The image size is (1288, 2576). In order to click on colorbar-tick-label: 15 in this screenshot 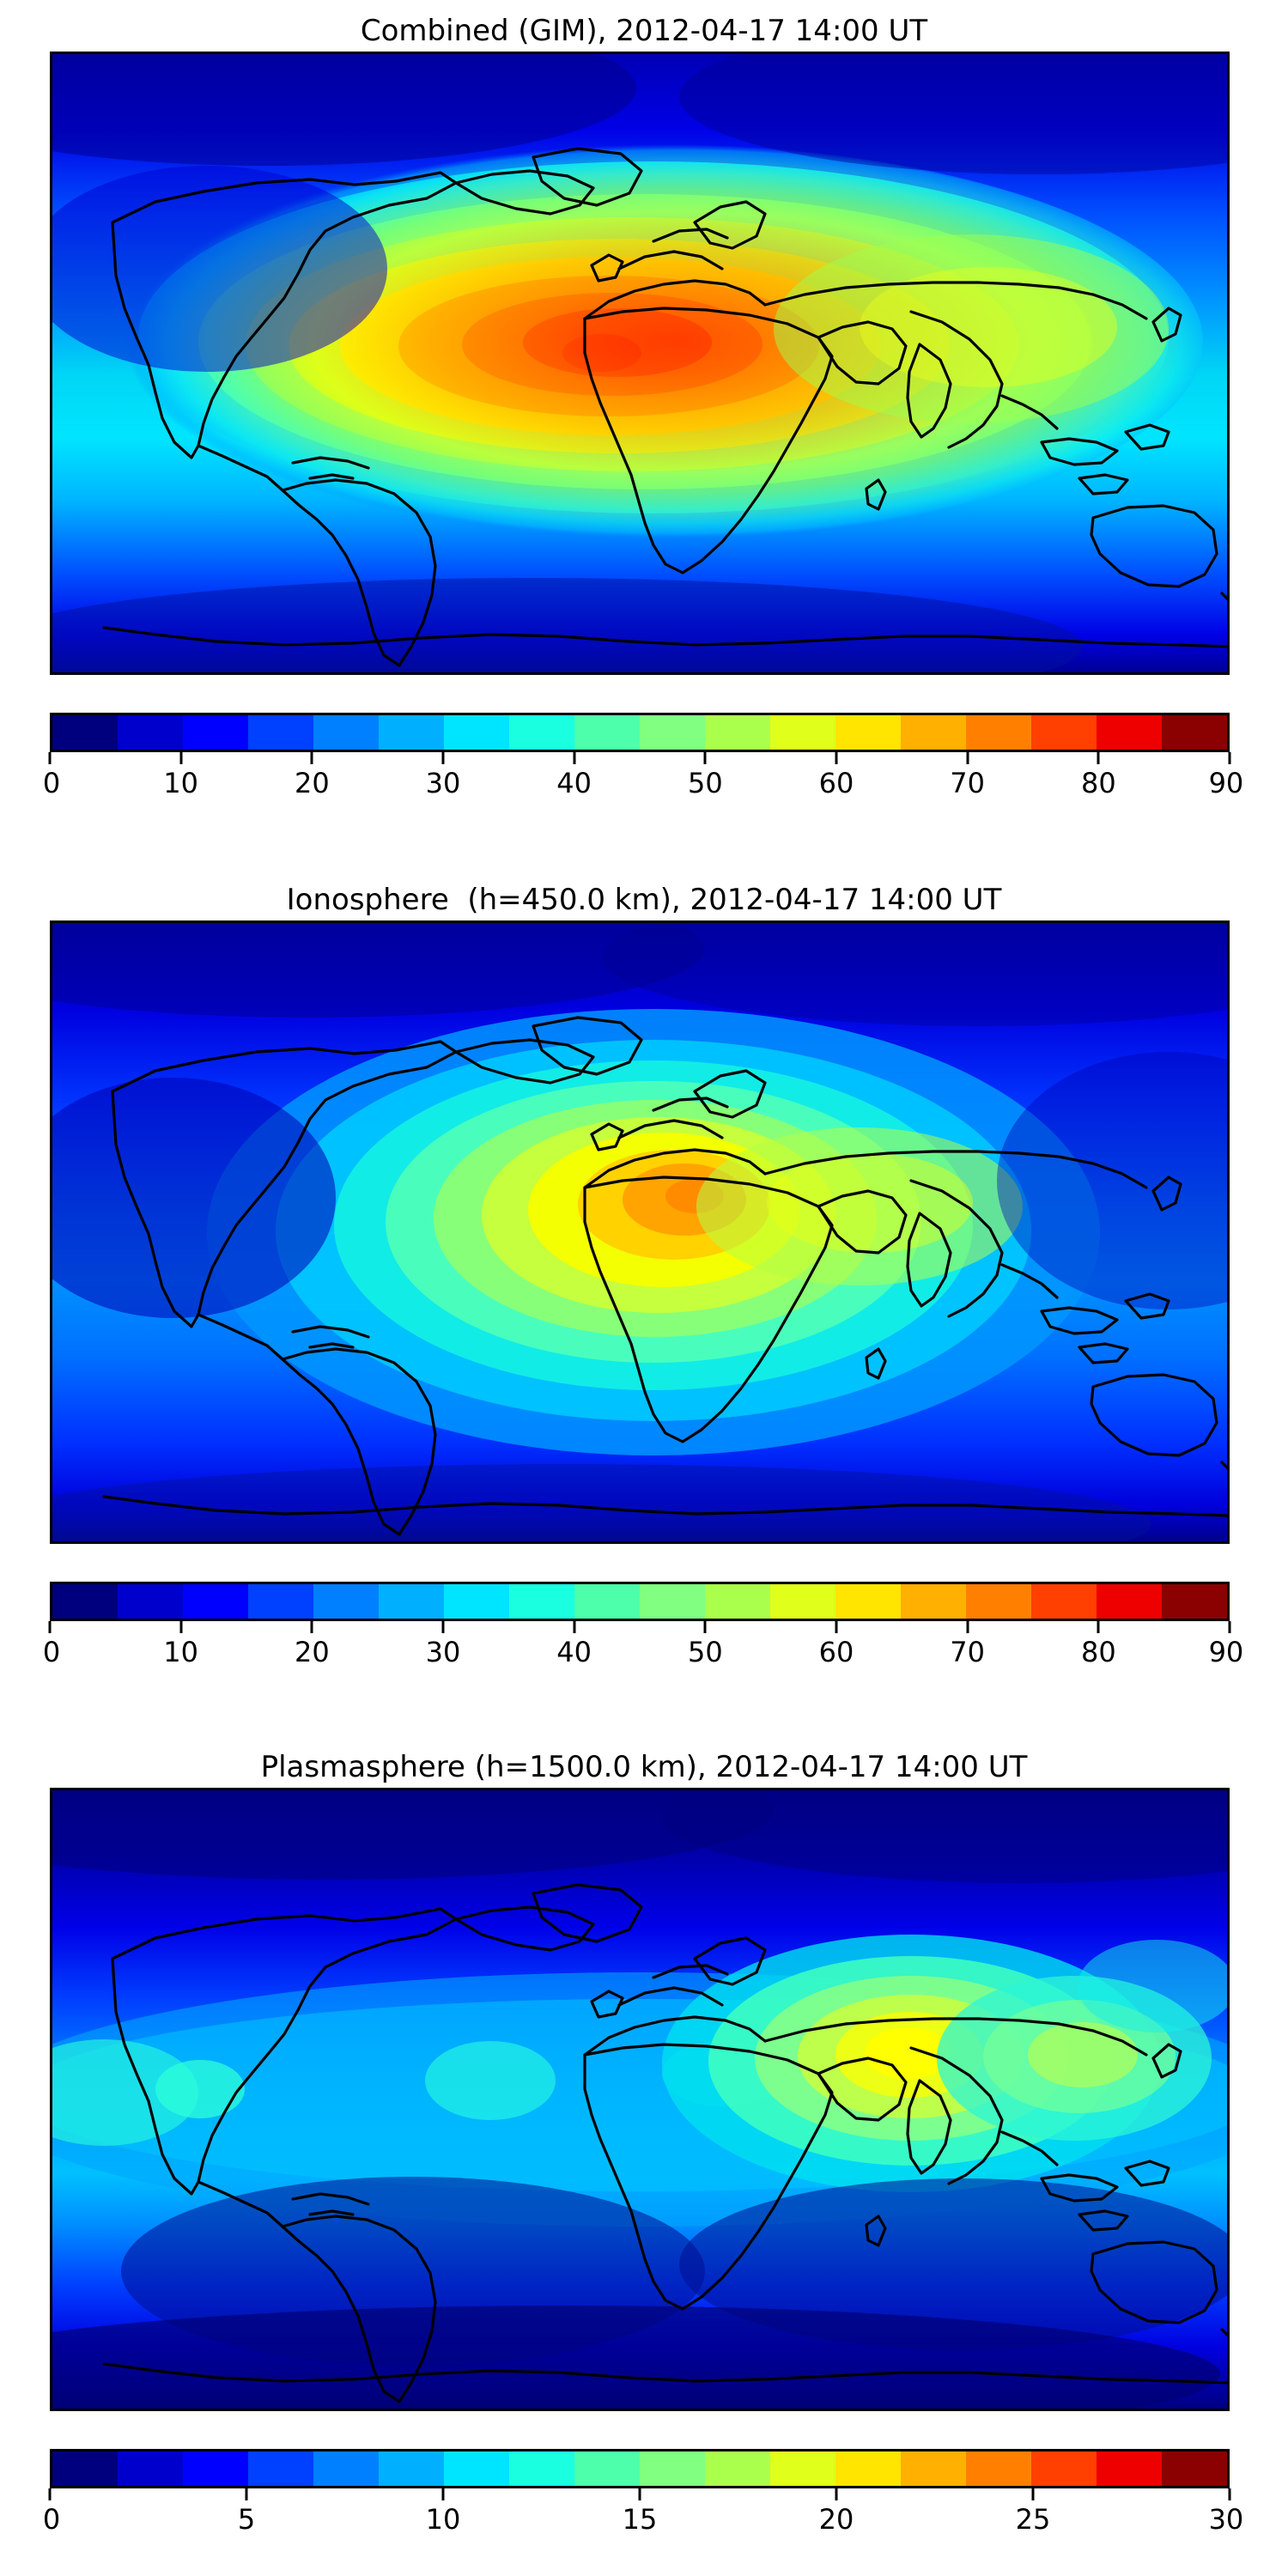, I will do `click(640, 2519)`.